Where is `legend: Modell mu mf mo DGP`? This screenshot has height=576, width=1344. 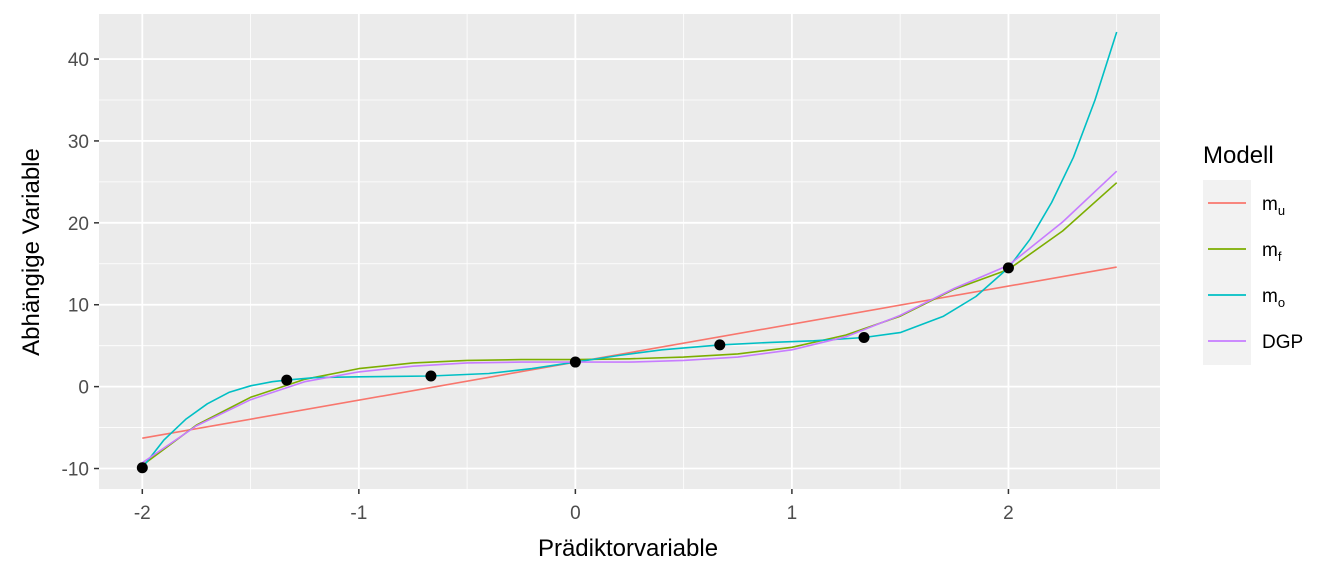
legend: Modell mu mf mo DGP is located at coordinates (1253, 253).